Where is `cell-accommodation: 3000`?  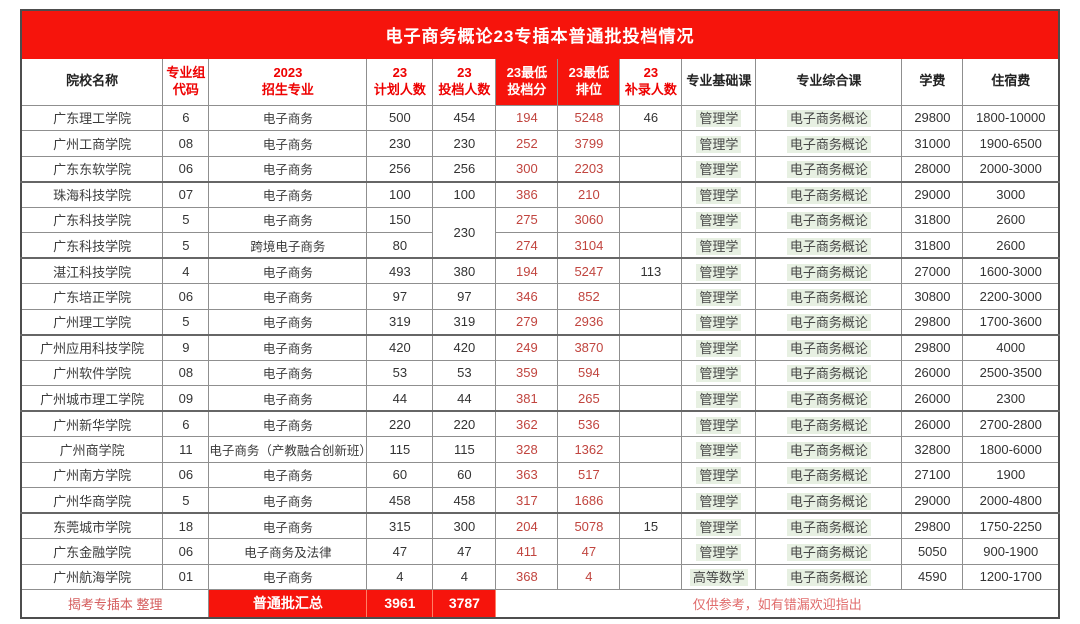 cell-accommodation: 3000 is located at coordinates (1011, 194).